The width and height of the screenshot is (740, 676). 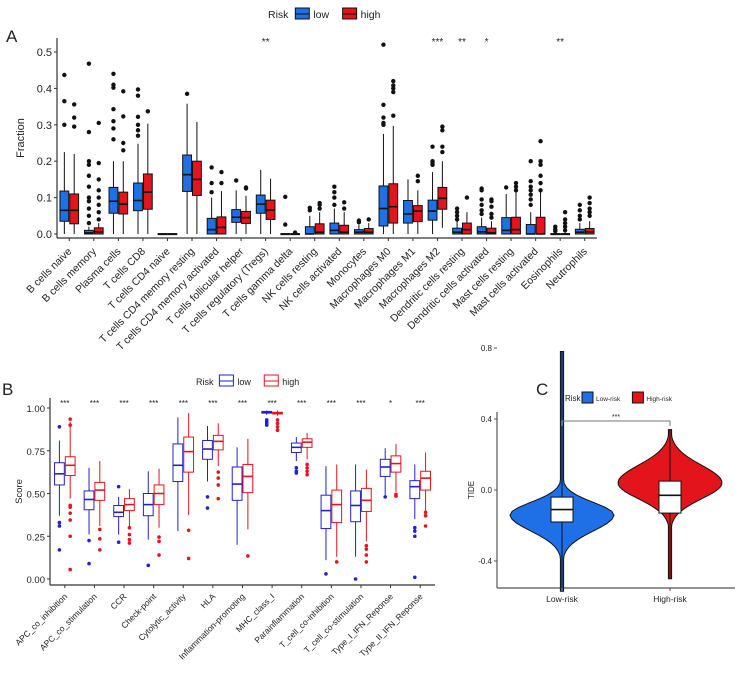 I want to click on y-tick-label: 0.50, so click(x=36, y=495).